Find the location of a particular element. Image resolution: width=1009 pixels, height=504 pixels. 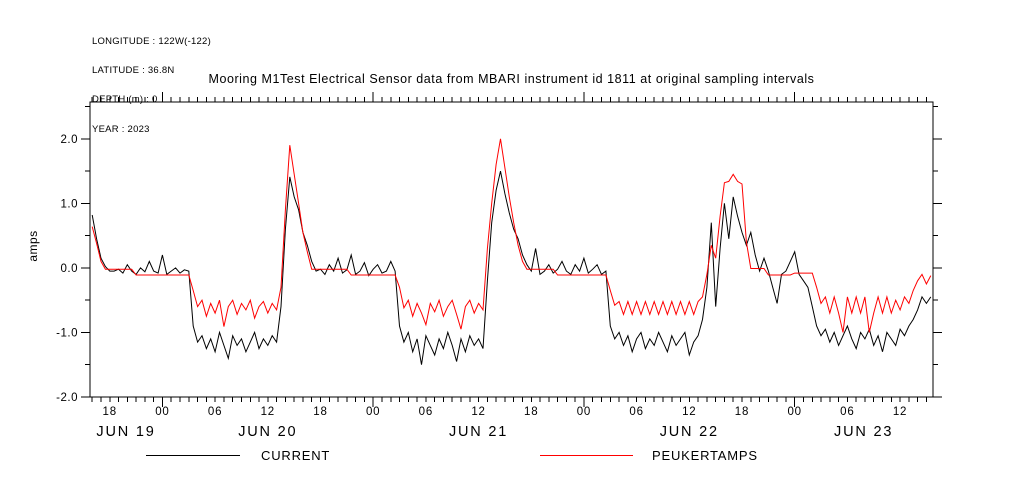

x-date-label: JUN 23 is located at coordinates (863, 432).